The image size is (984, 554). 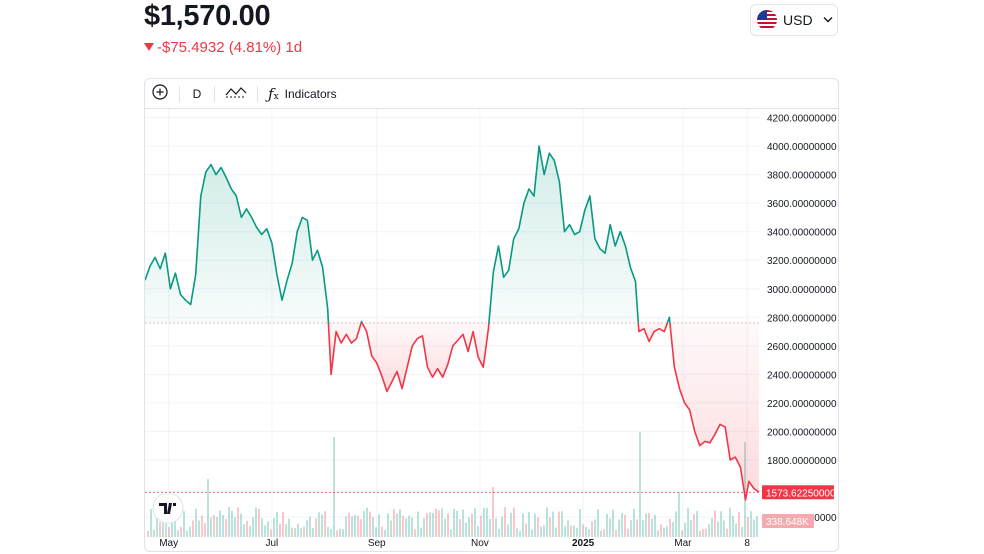 What do you see at coordinates (207, 16) in the screenshot?
I see `price-value: $1,570.00` at bounding box center [207, 16].